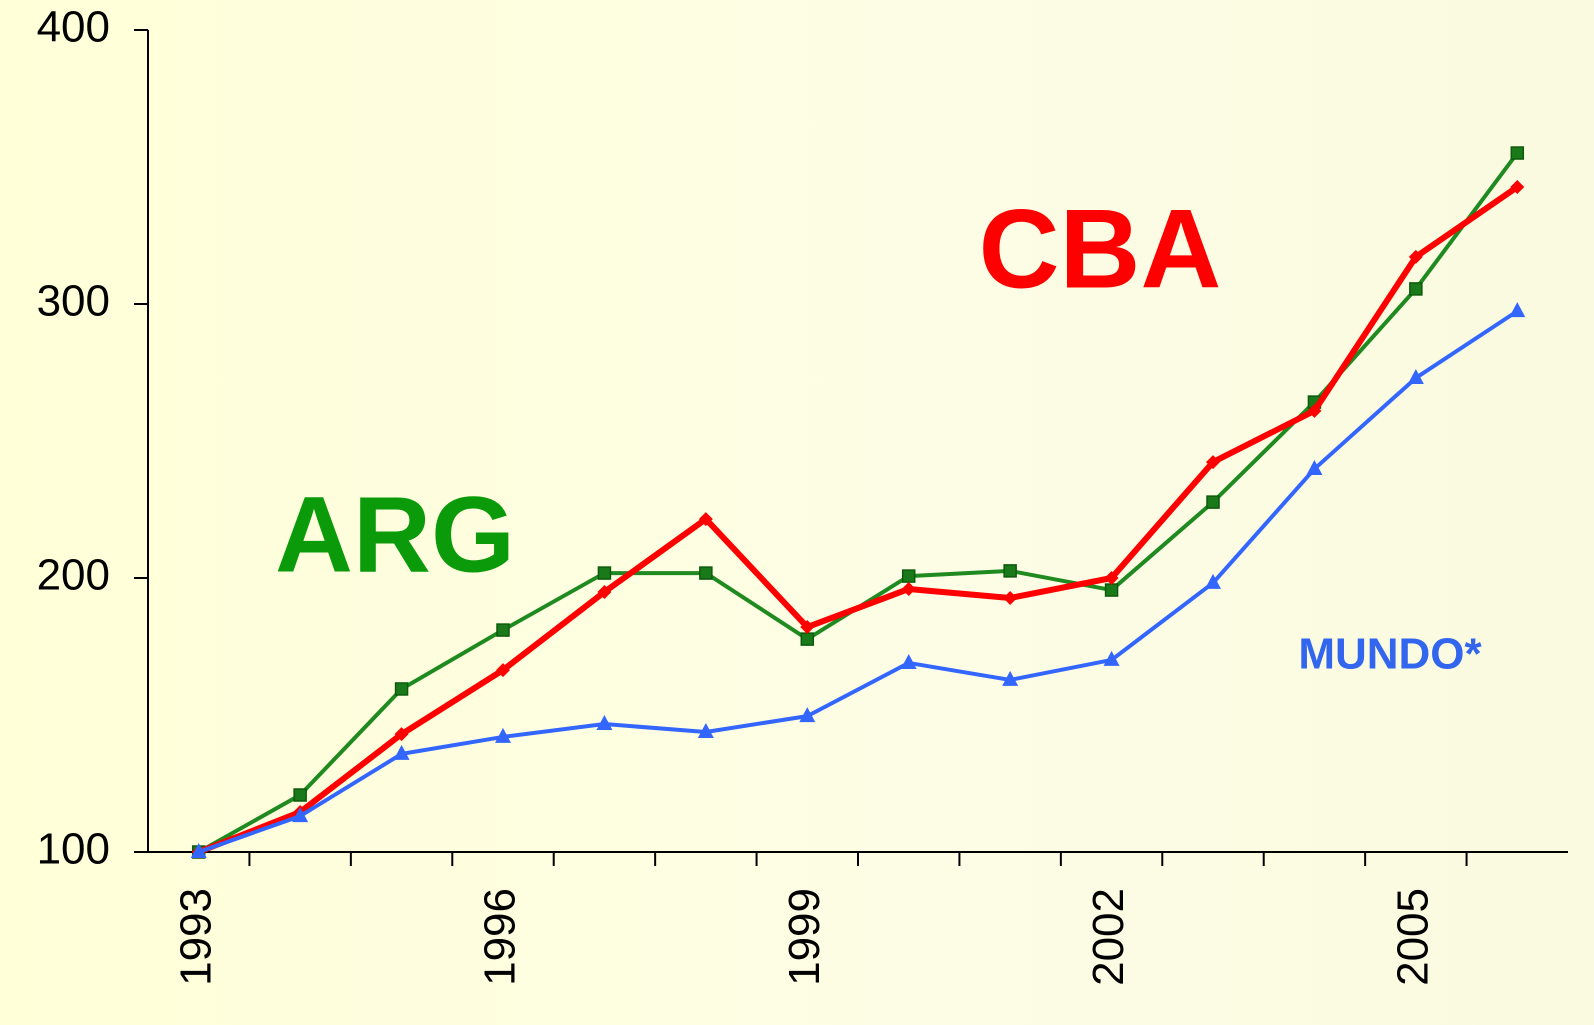  What do you see at coordinates (1390, 654) in the screenshot?
I see `series-label: MUNDO*` at bounding box center [1390, 654].